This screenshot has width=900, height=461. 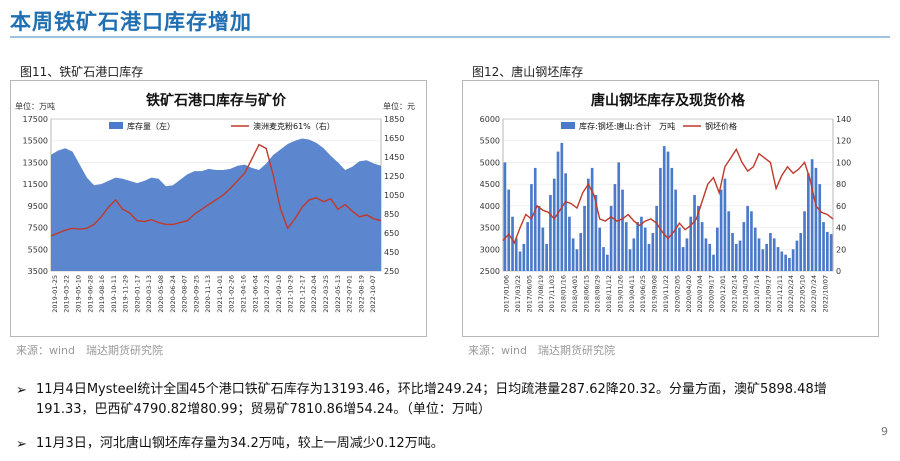 What do you see at coordinates (575, 293) in the screenshot?
I see `x-tick-label: 2018/04/01` at bounding box center [575, 293].